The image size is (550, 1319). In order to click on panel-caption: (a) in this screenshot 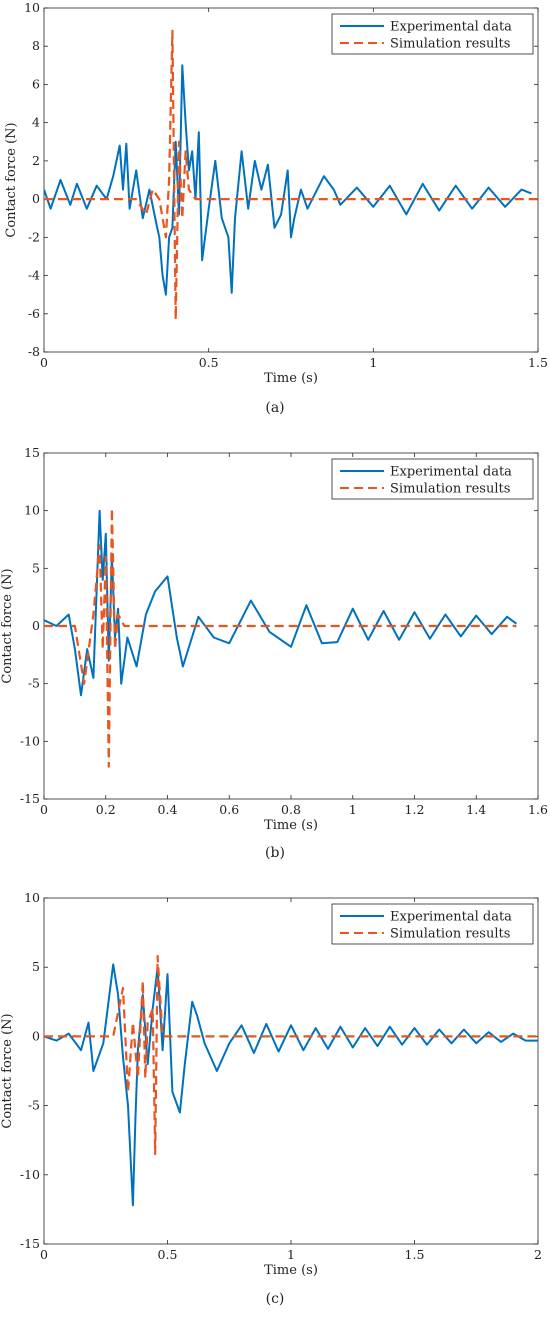, I will do `click(274, 408)`.